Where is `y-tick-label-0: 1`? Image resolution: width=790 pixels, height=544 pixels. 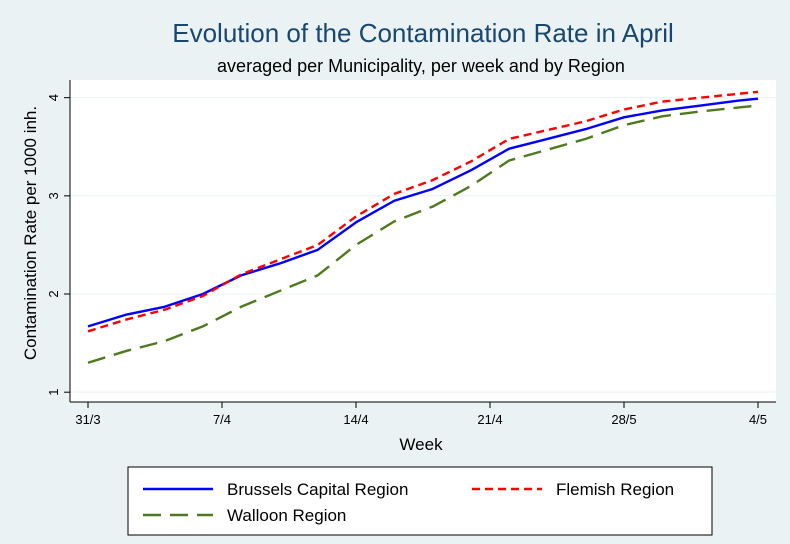
y-tick-label-0: 1 is located at coordinates (53, 392).